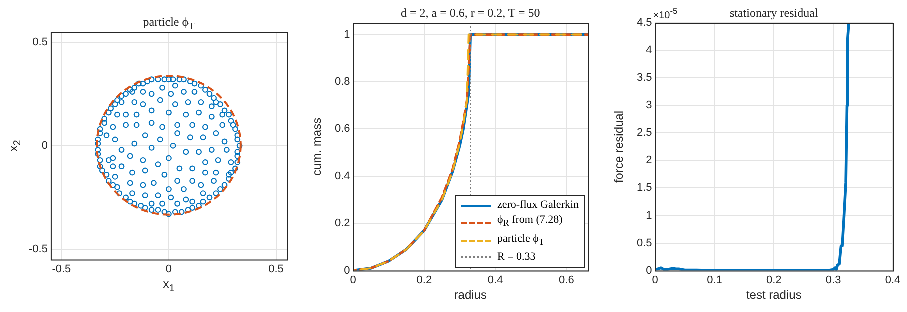 The image size is (907, 312). What do you see at coordinates (45, 146) in the screenshot?
I see `y-tick-label: 0` at bounding box center [45, 146].